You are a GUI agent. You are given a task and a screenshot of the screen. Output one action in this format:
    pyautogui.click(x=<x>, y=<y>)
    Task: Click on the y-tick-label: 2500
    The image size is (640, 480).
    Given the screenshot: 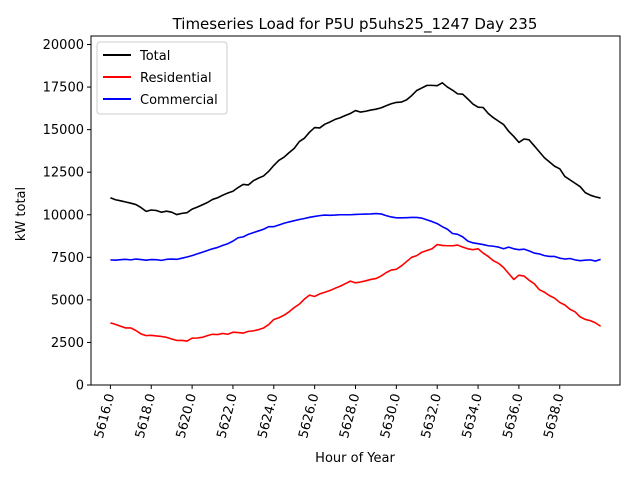 What is the action you would take?
    pyautogui.click(x=67, y=343)
    